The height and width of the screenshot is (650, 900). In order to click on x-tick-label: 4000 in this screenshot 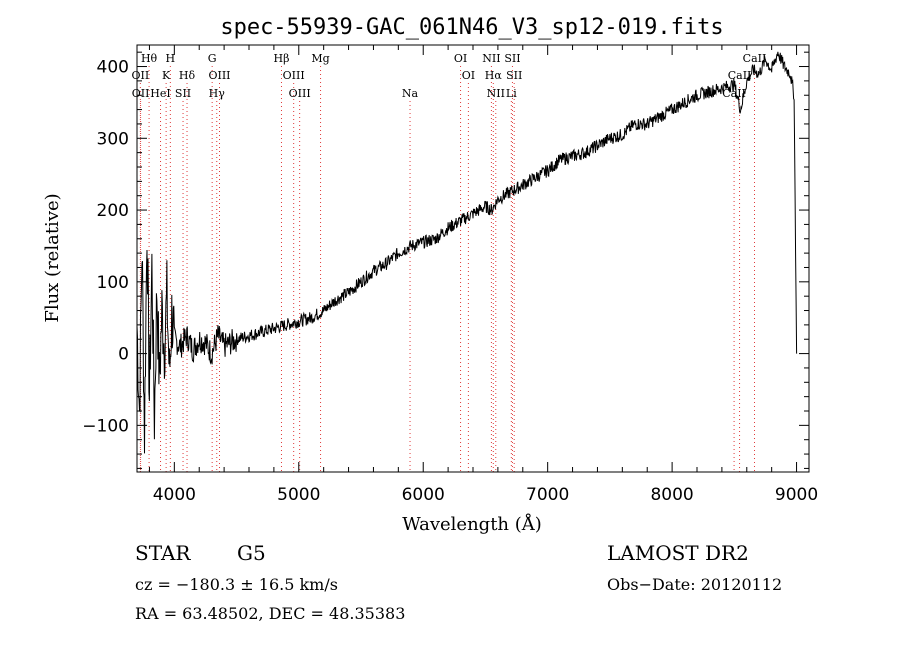, I will do `click(174, 495)`.